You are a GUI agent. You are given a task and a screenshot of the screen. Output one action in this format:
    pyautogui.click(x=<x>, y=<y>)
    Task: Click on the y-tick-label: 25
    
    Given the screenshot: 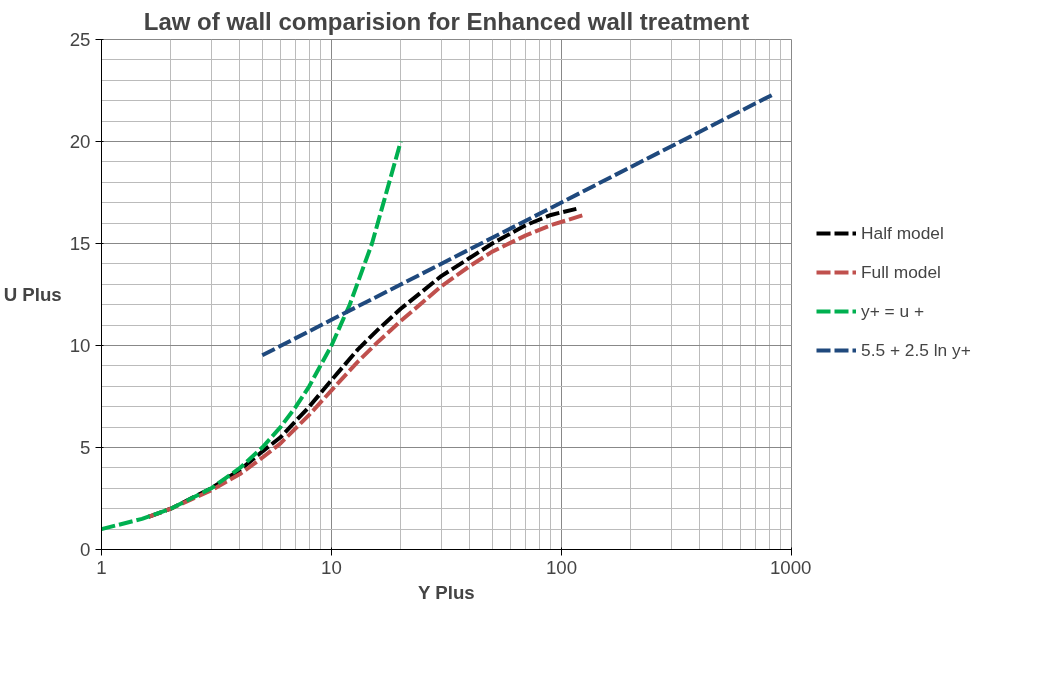 What is the action you would take?
    pyautogui.click(x=80, y=39)
    